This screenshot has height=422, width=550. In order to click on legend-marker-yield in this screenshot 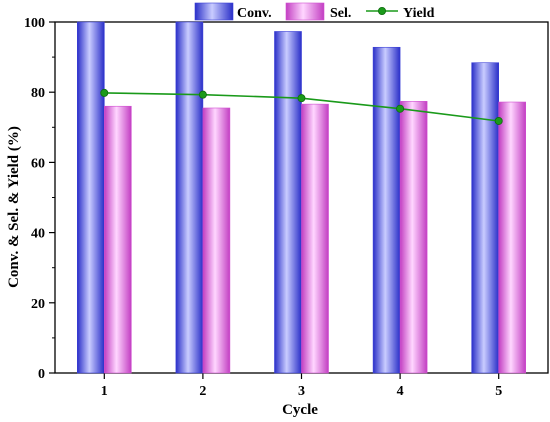, I will do `click(381, 11)`.